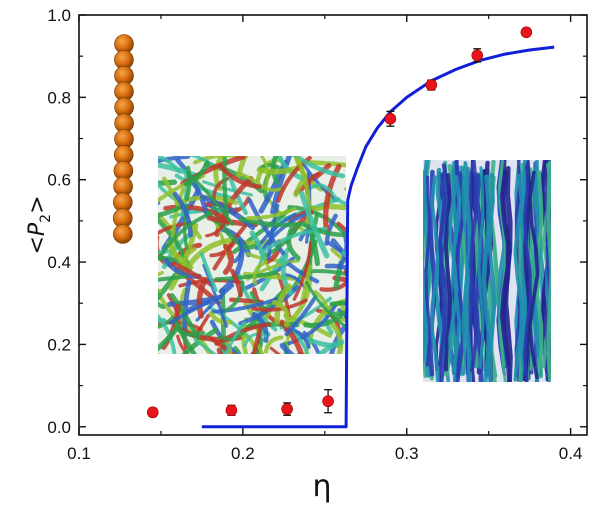  Describe the element at coordinates (46, 218) in the screenshot. I see `y-axis-title-subscript: 2` at that location.